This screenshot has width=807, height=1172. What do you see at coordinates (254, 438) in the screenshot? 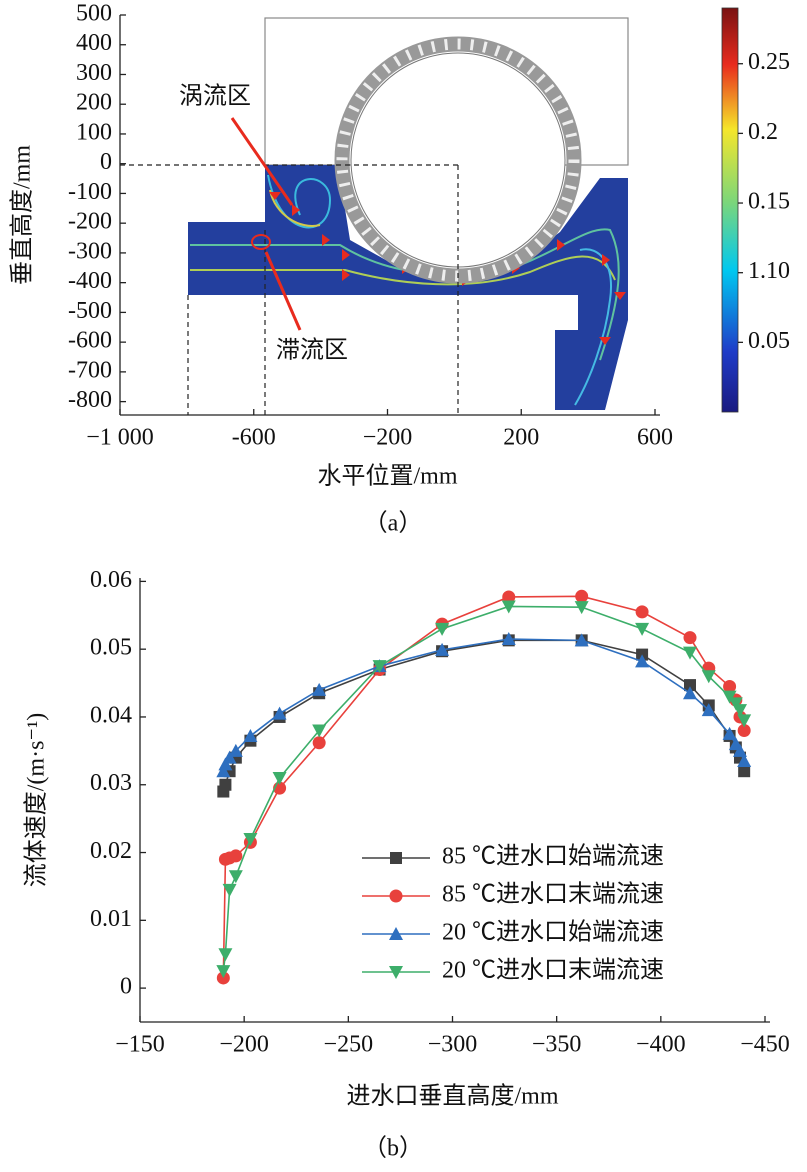
I see `x-tick-label: -600` at bounding box center [254, 438].